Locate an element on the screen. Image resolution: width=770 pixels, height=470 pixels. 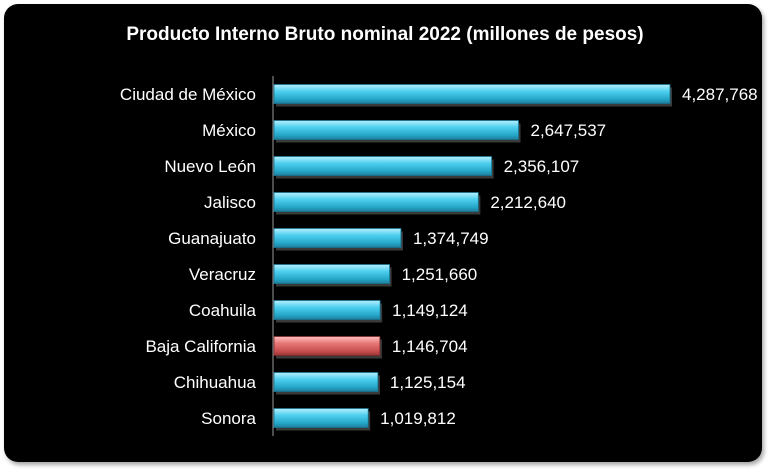
category-label: Baja California is located at coordinates (200, 346).